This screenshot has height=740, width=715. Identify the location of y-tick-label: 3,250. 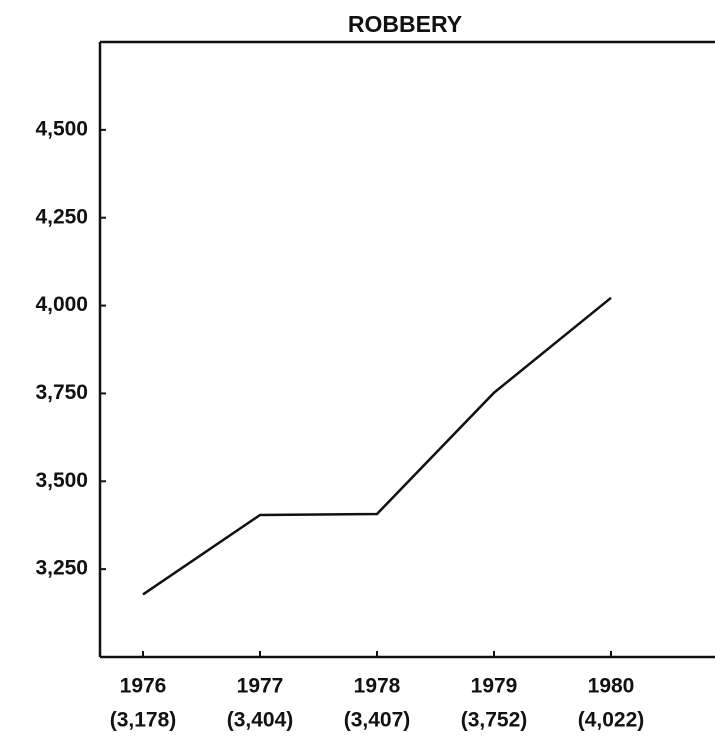
(61, 568).